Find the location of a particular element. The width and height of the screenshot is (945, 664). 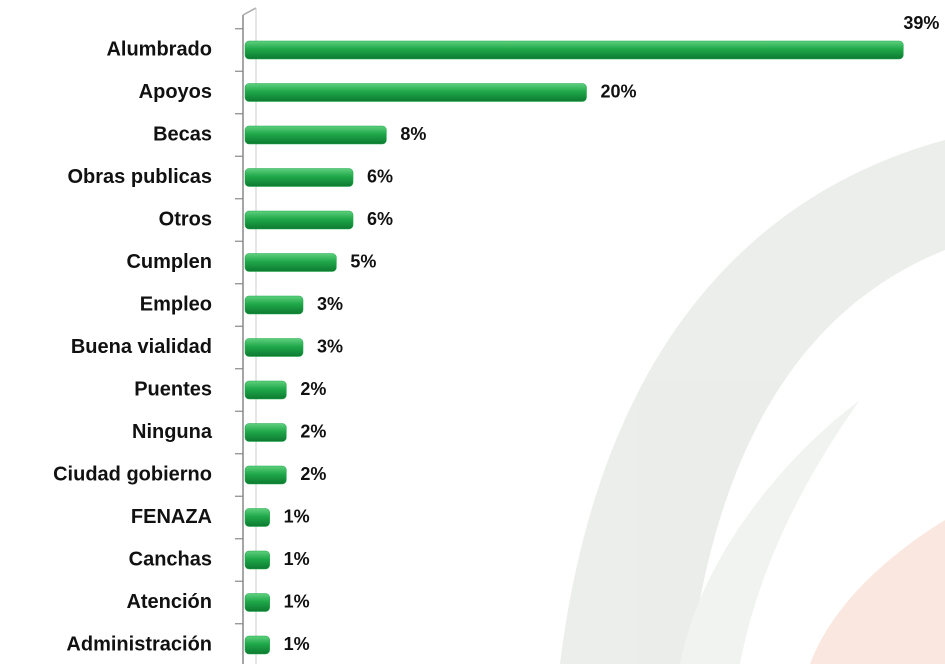

data-label: 20% is located at coordinates (619, 91).